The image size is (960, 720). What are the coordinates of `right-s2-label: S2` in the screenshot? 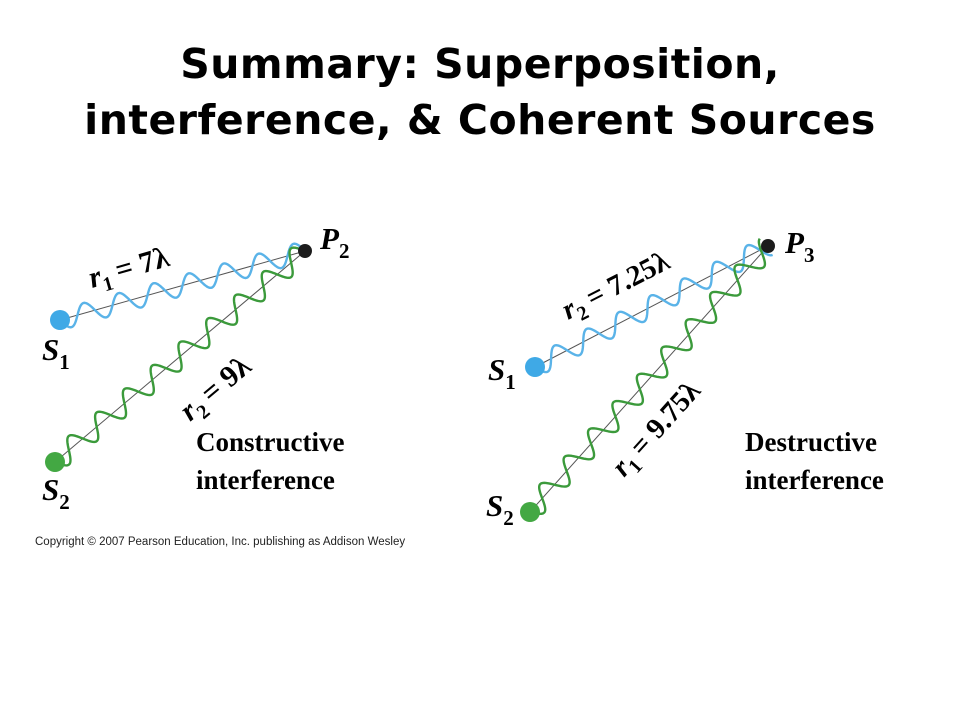 It's located at (500, 509).